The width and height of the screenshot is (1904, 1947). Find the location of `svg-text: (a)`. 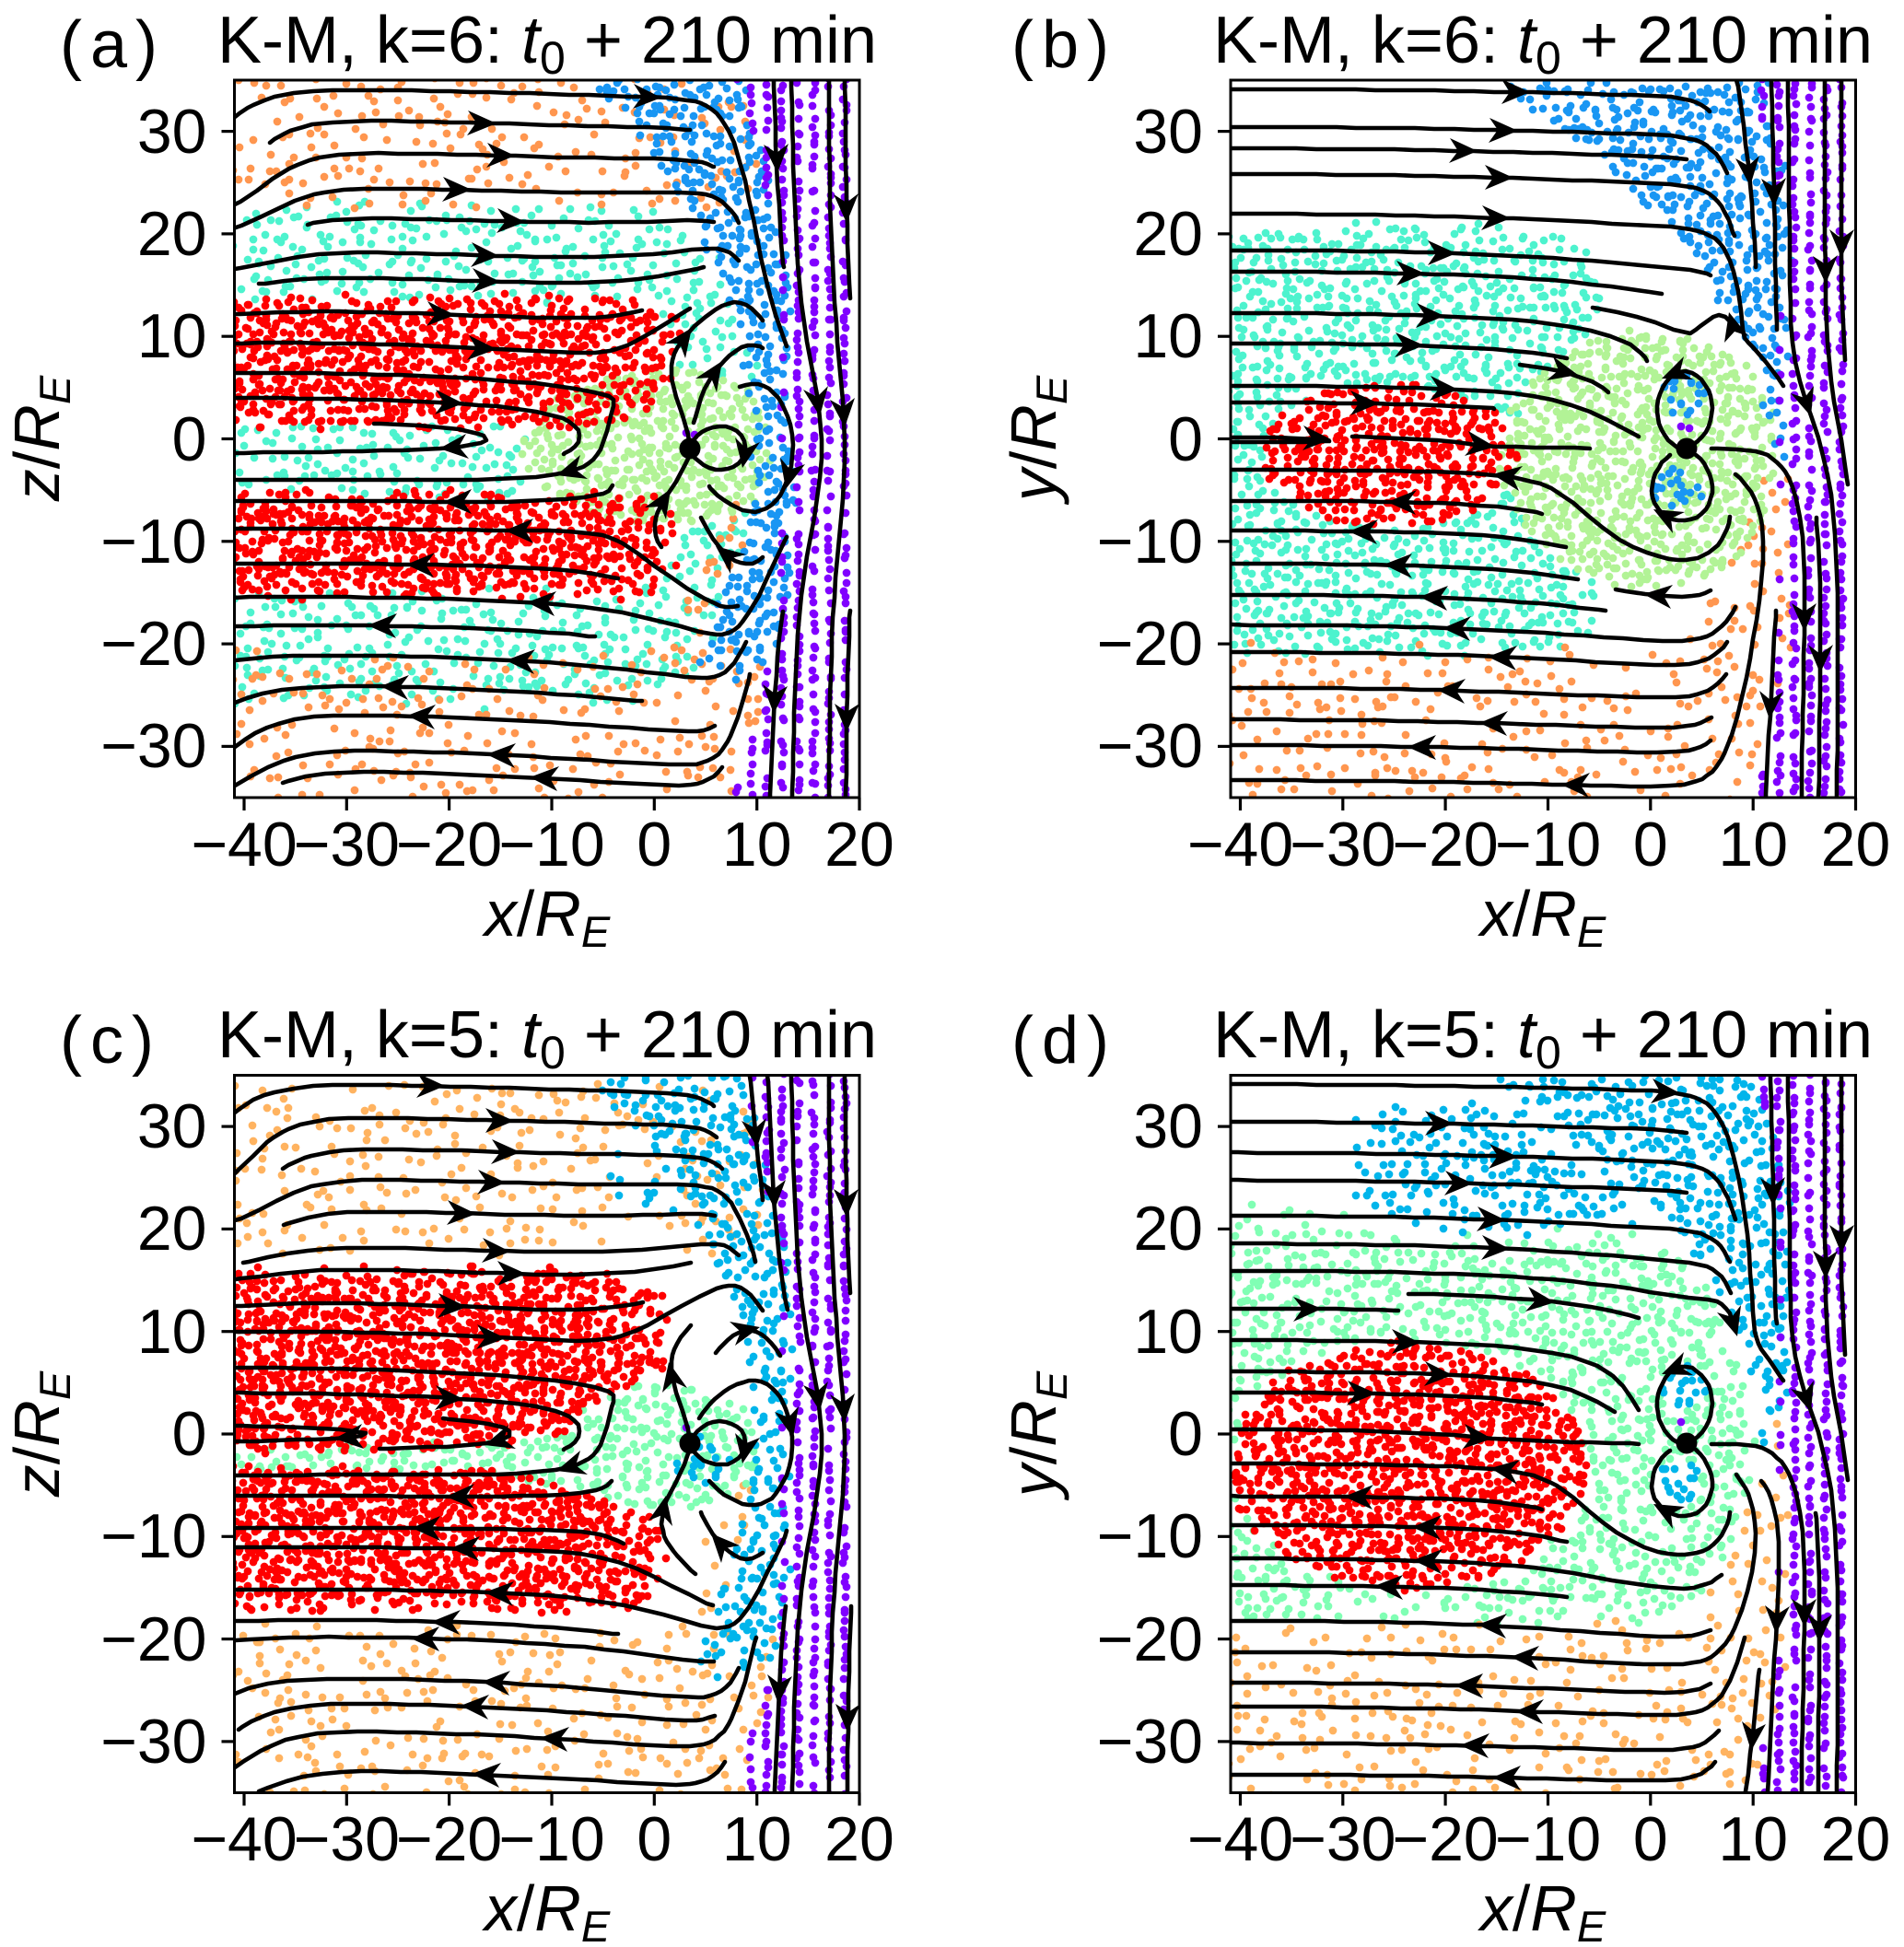

svg-text: (a) is located at coordinates (113, 45).